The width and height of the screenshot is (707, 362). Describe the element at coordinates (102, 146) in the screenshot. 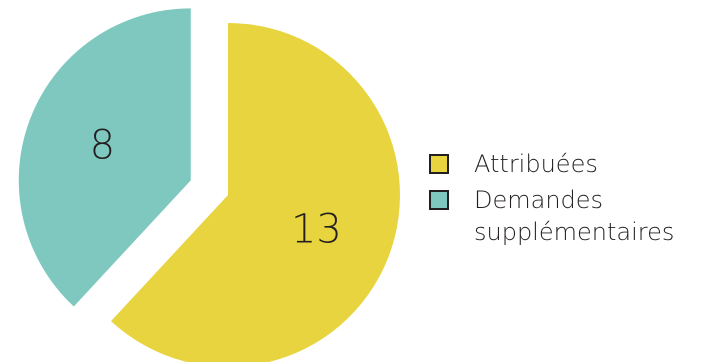

I see `slice-value-label-2: 8` at that location.